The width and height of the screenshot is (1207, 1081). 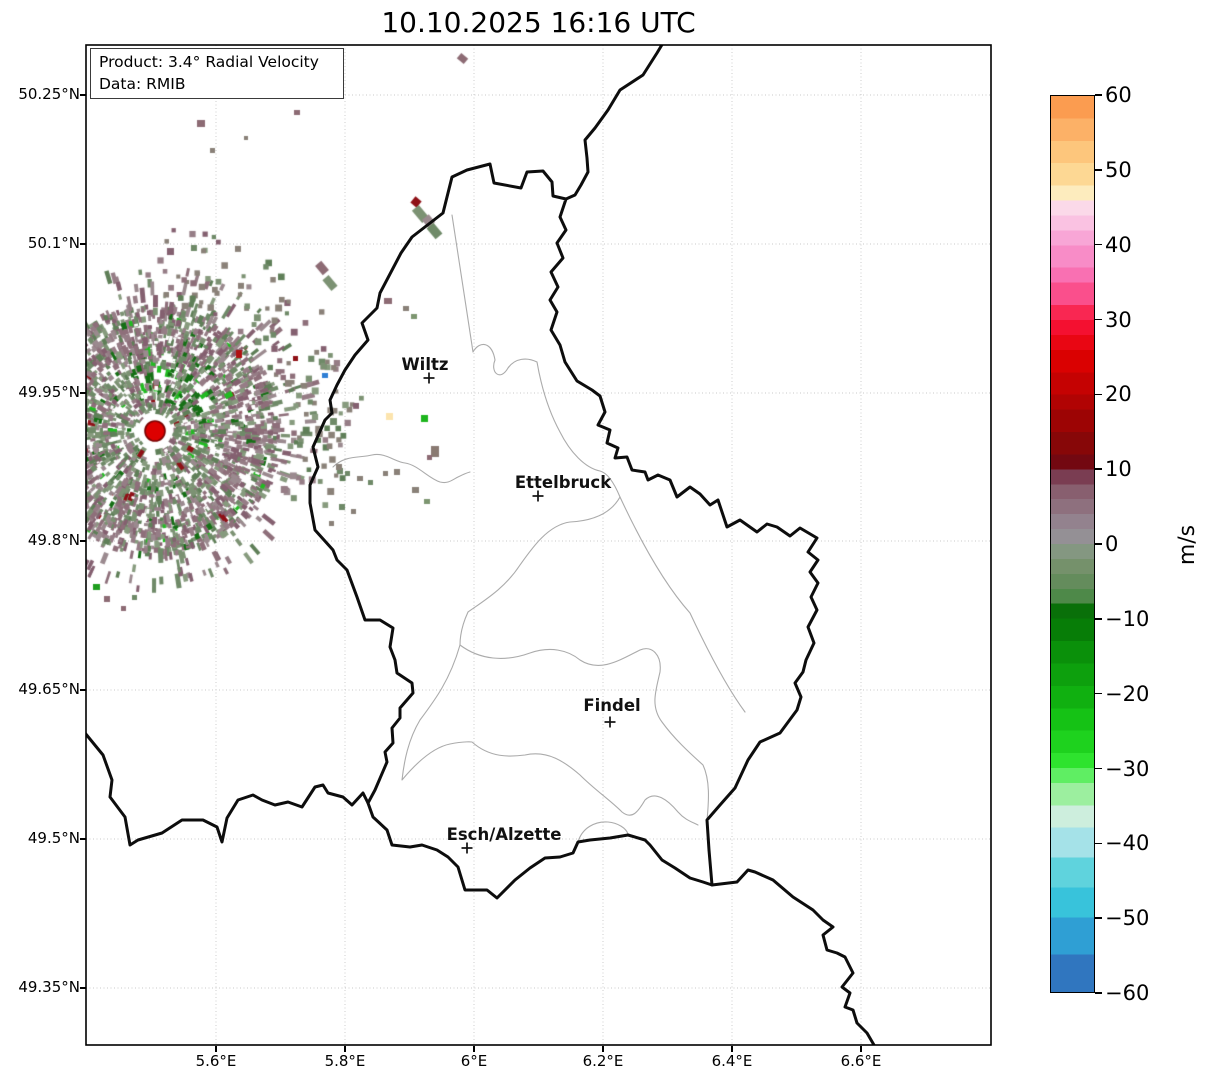 I want to click on x-tick-label: 6°E, so click(x=474, y=1061).